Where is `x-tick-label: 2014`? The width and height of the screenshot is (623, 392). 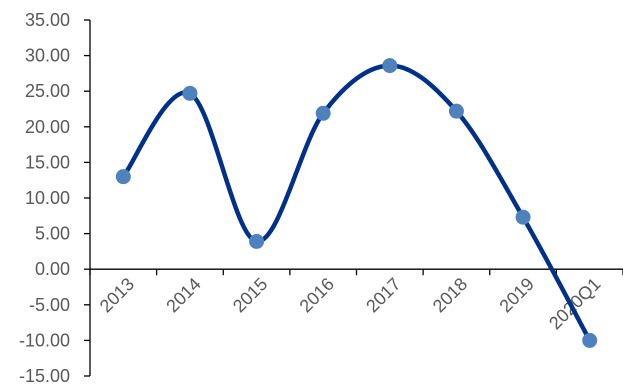
x-tick-label: 2014 is located at coordinates (183, 295).